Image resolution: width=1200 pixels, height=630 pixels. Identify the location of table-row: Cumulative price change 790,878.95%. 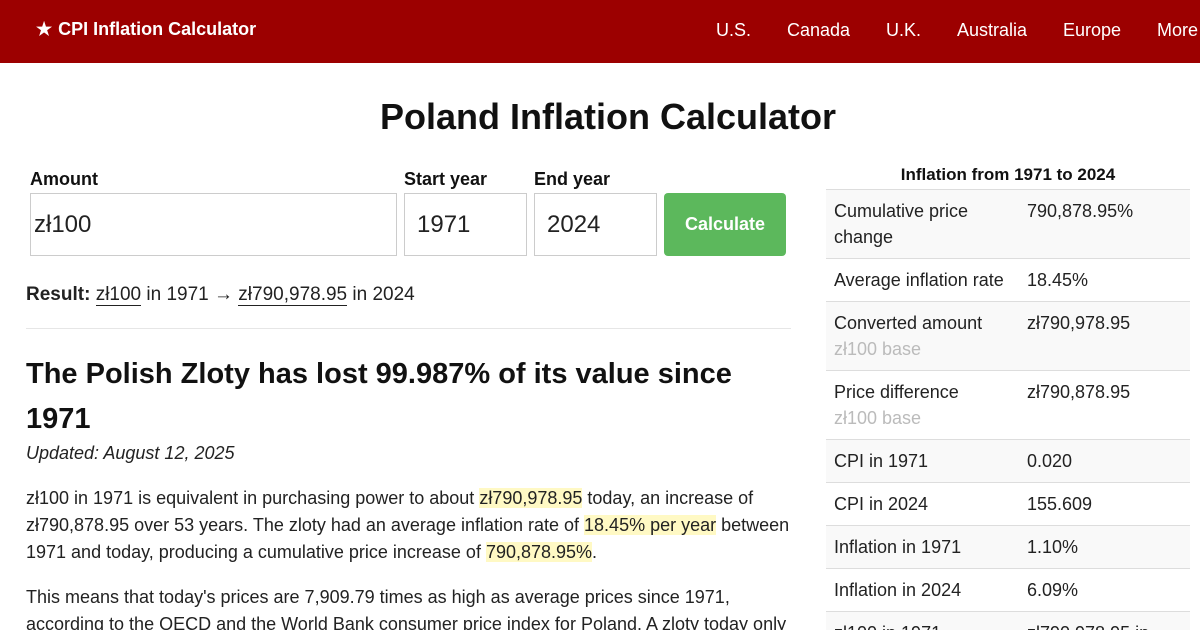
(1008, 224).